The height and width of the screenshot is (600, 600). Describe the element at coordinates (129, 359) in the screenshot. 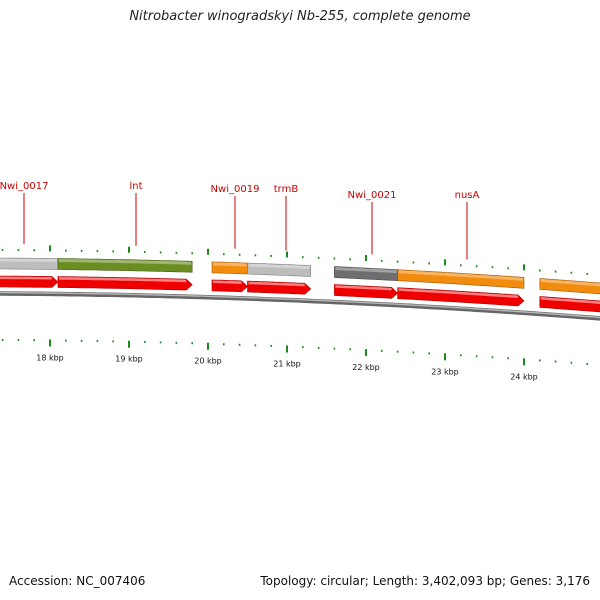

I see `tick-label: 19 kbp` at that location.